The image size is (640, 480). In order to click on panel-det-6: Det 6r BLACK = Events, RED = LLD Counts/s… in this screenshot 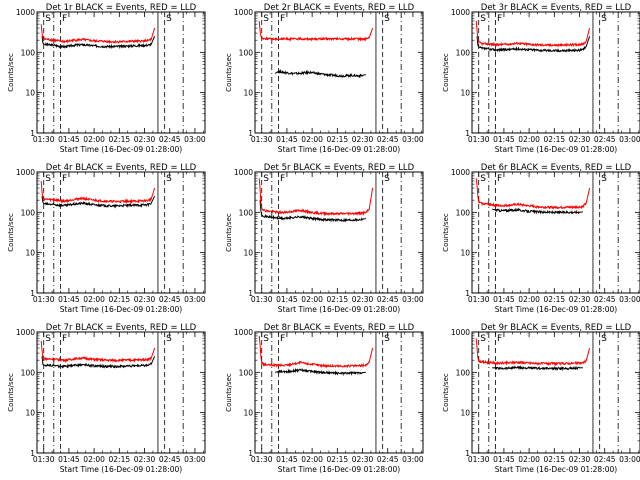, I will do `click(541, 238)`.